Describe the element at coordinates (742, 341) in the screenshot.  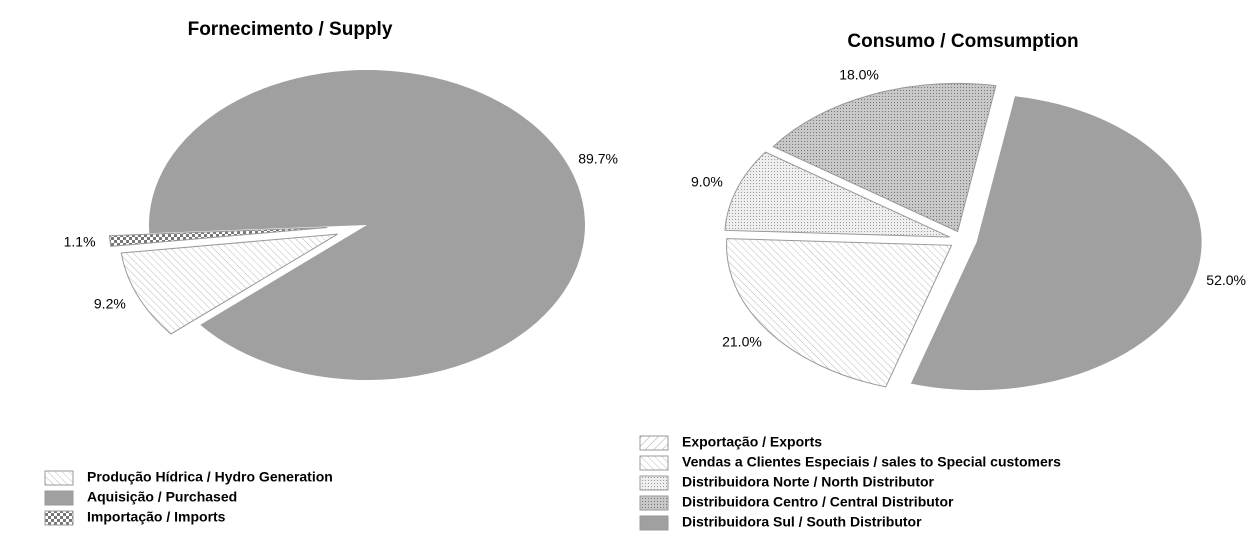
I see `data-label: 21.0%` at that location.